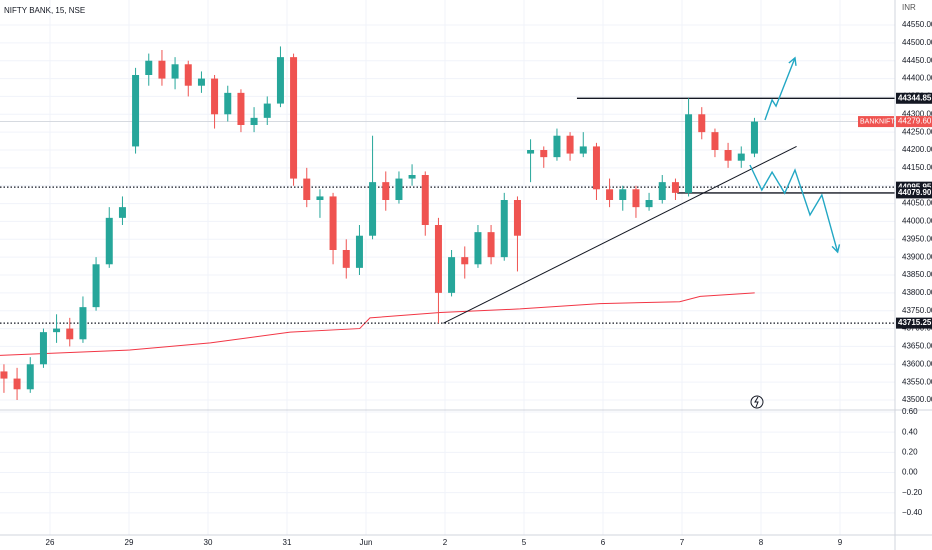 Image resolution: width=932 pixels, height=550 pixels. I want to click on y2-tick-label: 0.00, so click(910, 472).